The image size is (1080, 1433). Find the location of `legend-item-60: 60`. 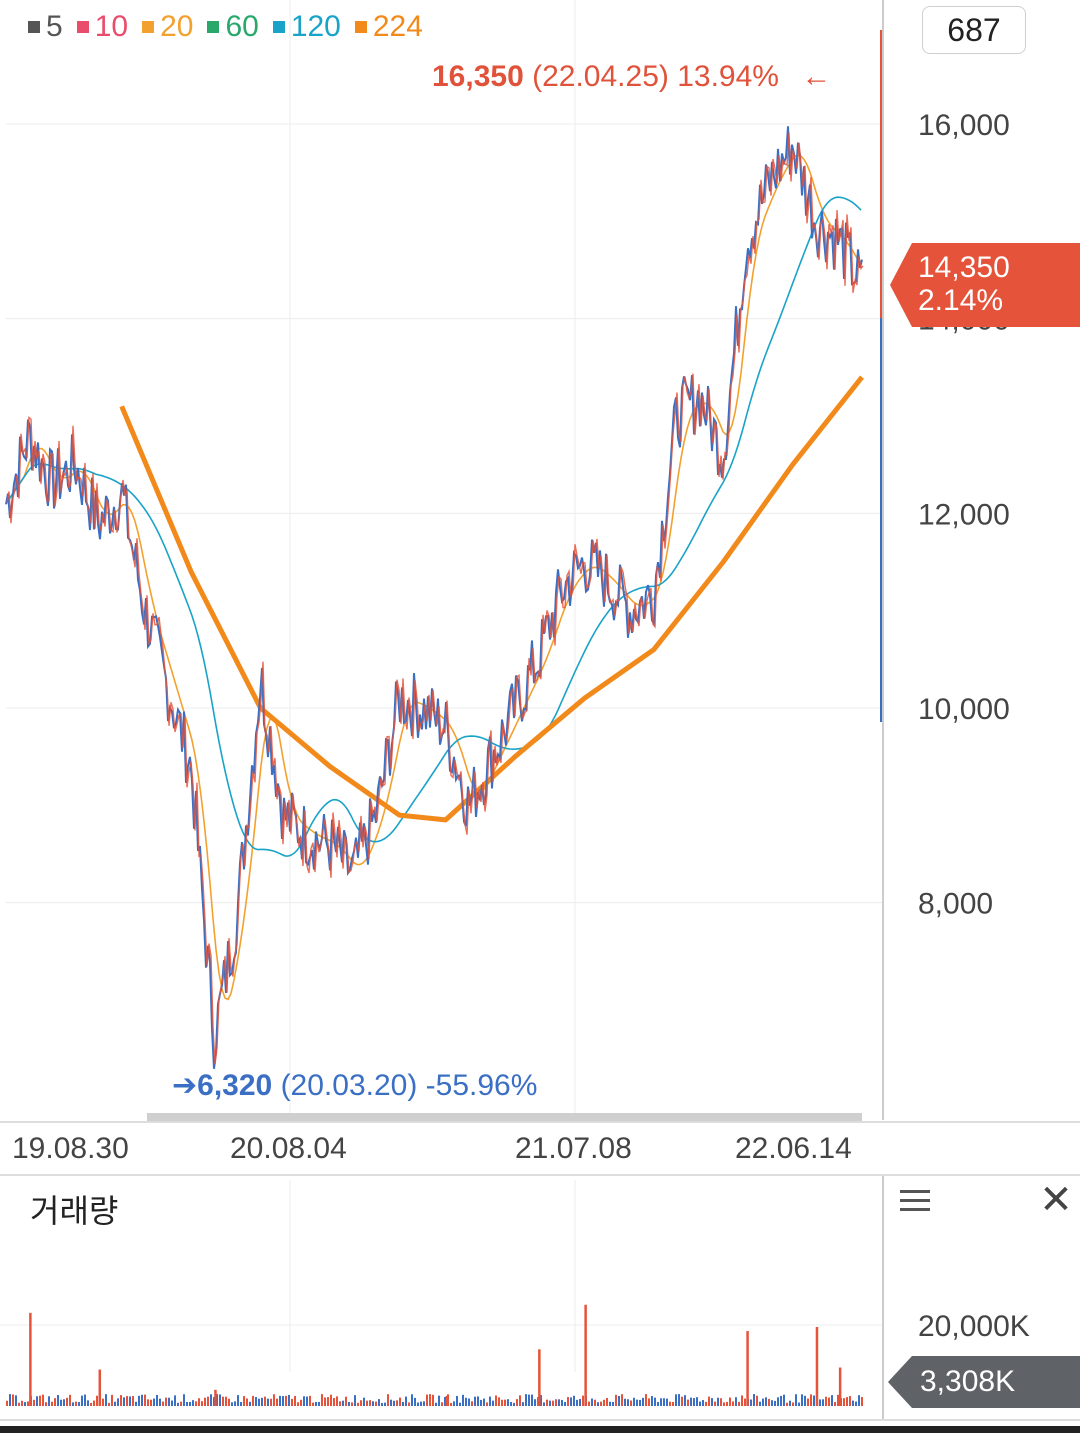

legend-item-60: 60 is located at coordinates (233, 27).